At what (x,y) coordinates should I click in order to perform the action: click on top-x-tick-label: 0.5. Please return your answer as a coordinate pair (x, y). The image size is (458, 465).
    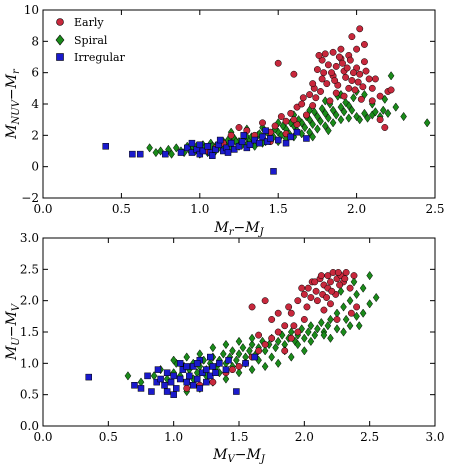
    Looking at the image, I should click on (121, 209).